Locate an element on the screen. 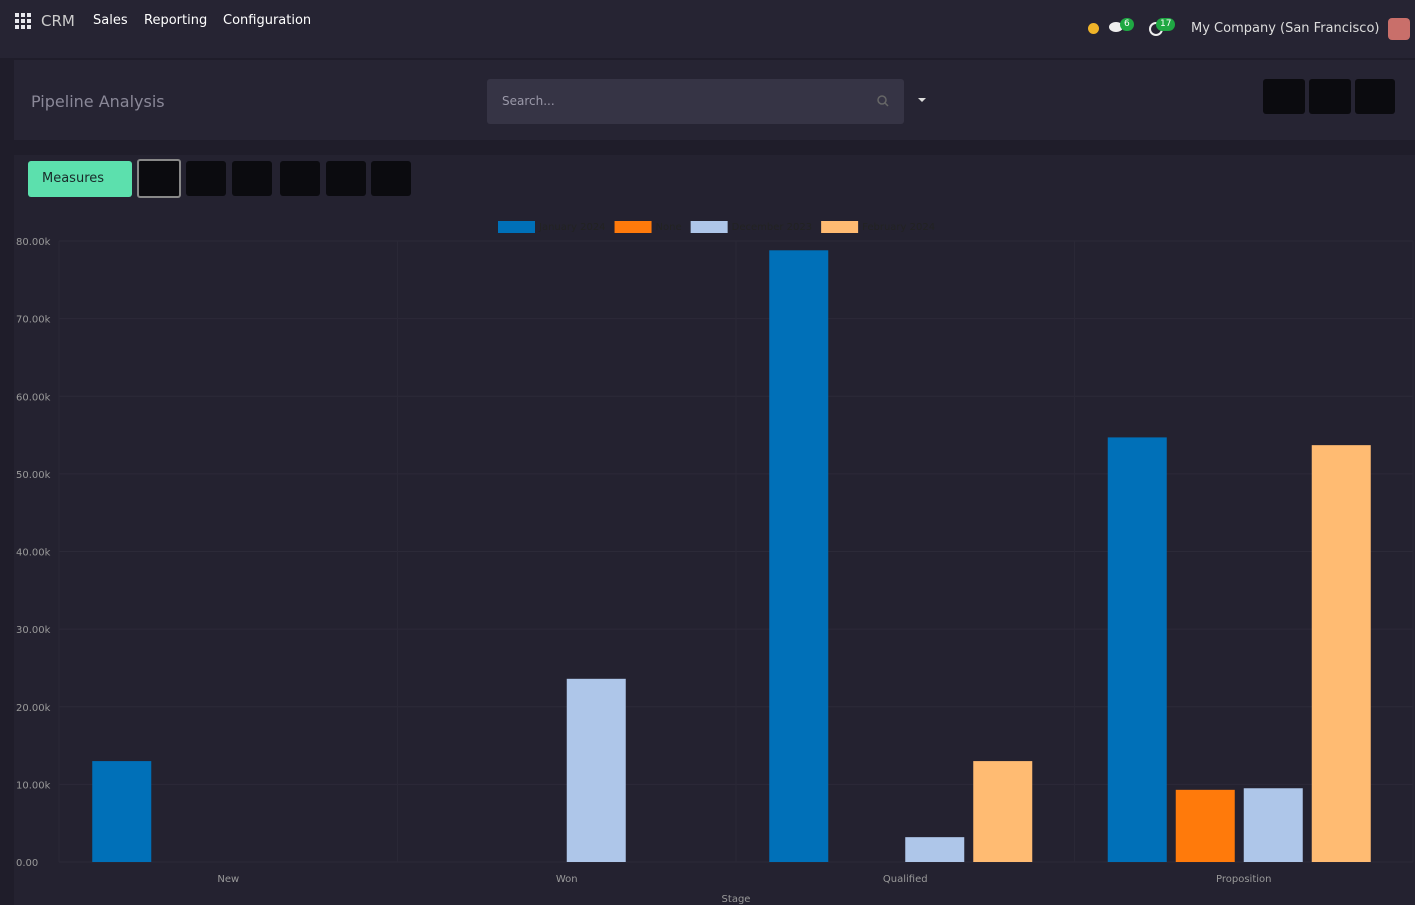 The width and height of the screenshot is (1415, 905). y-tick-label: 20.00k is located at coordinates (33, 708).